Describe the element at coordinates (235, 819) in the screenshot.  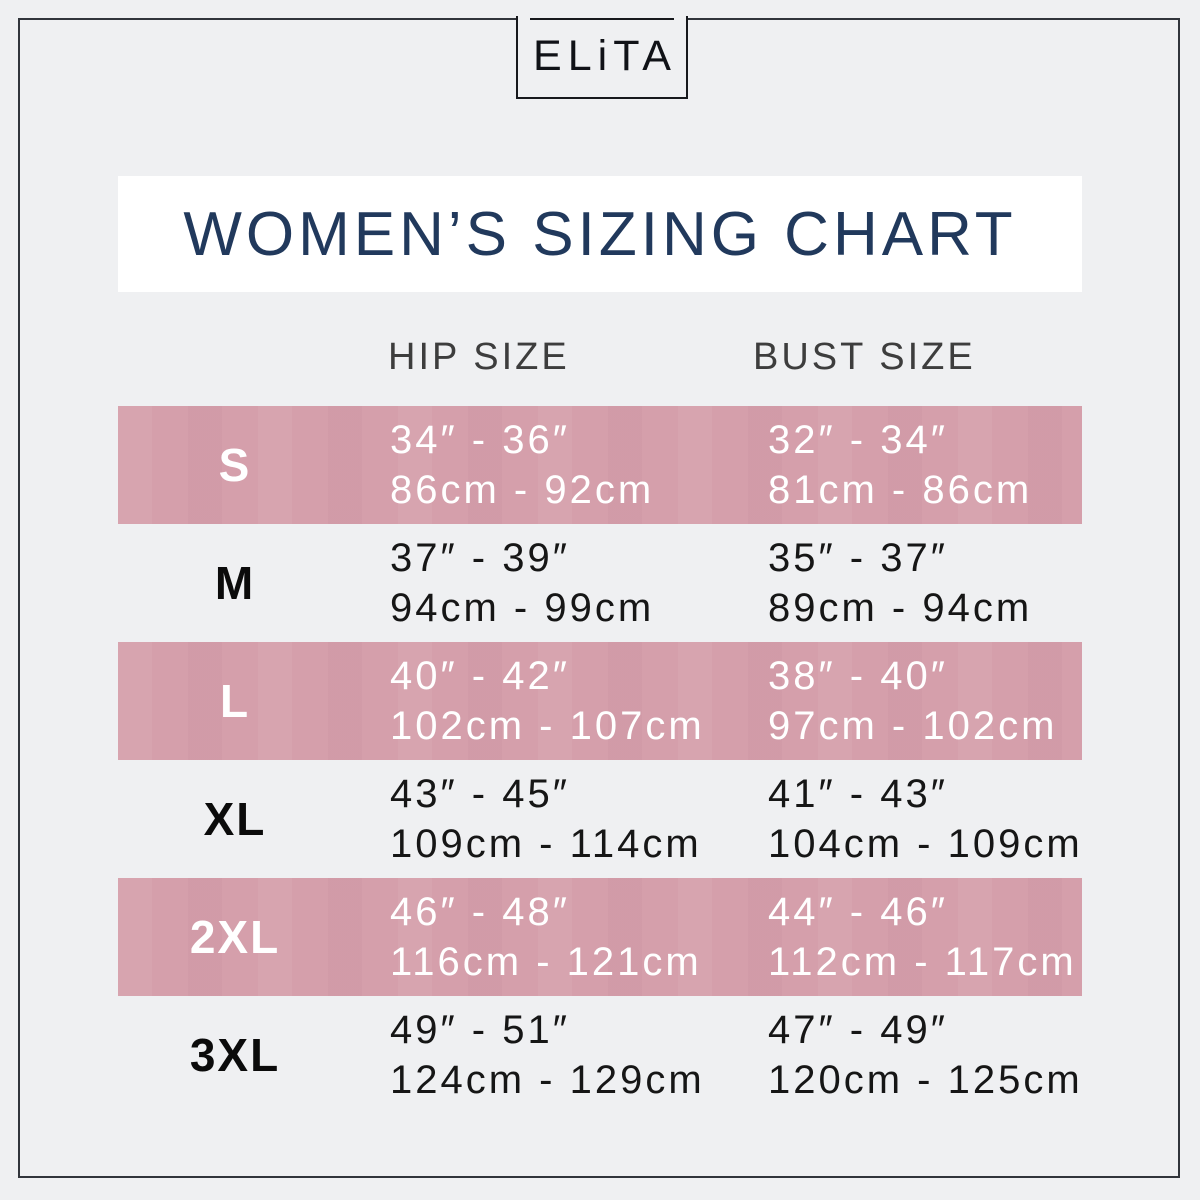
I see `size-label: XL` at that location.